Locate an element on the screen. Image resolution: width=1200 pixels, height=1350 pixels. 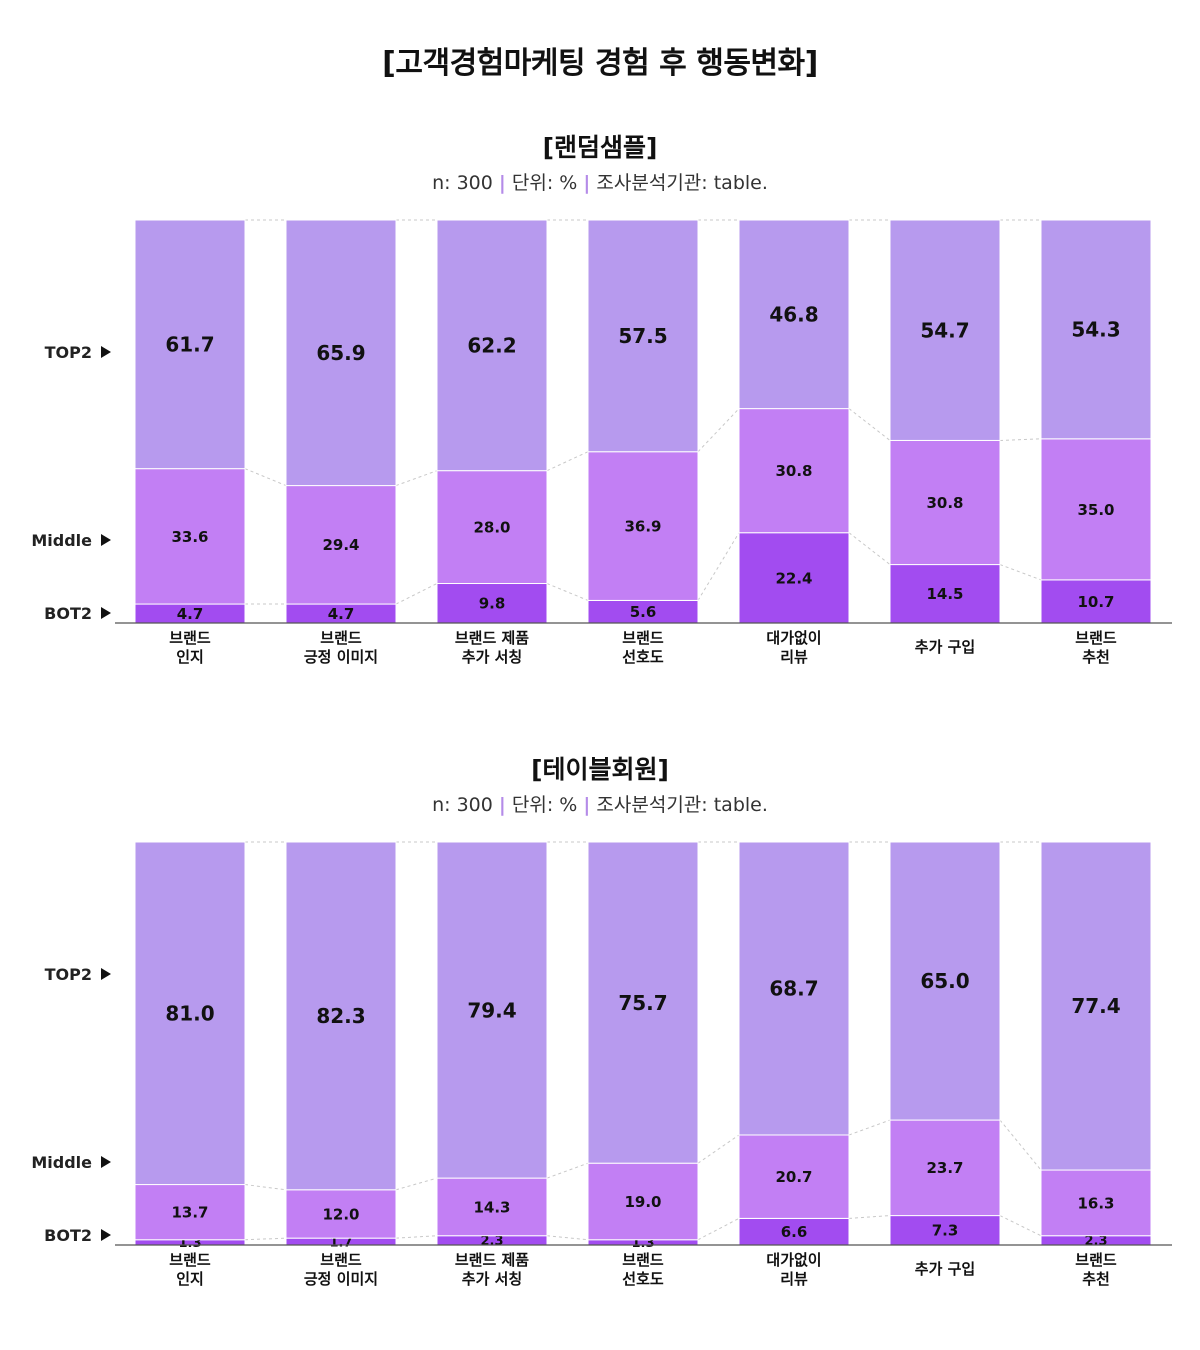
data-label: 82.3 is located at coordinates (340, 1016).